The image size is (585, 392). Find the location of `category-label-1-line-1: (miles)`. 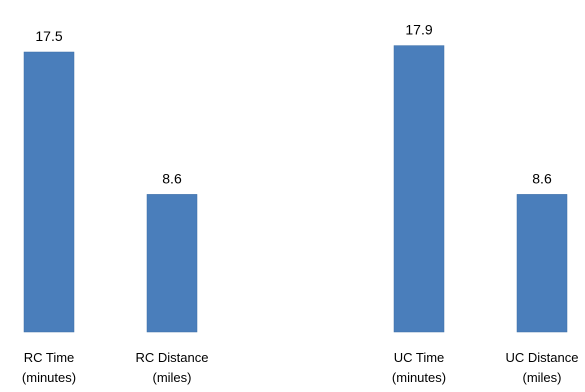

category-label-1-line-1: (miles) is located at coordinates (172, 377).